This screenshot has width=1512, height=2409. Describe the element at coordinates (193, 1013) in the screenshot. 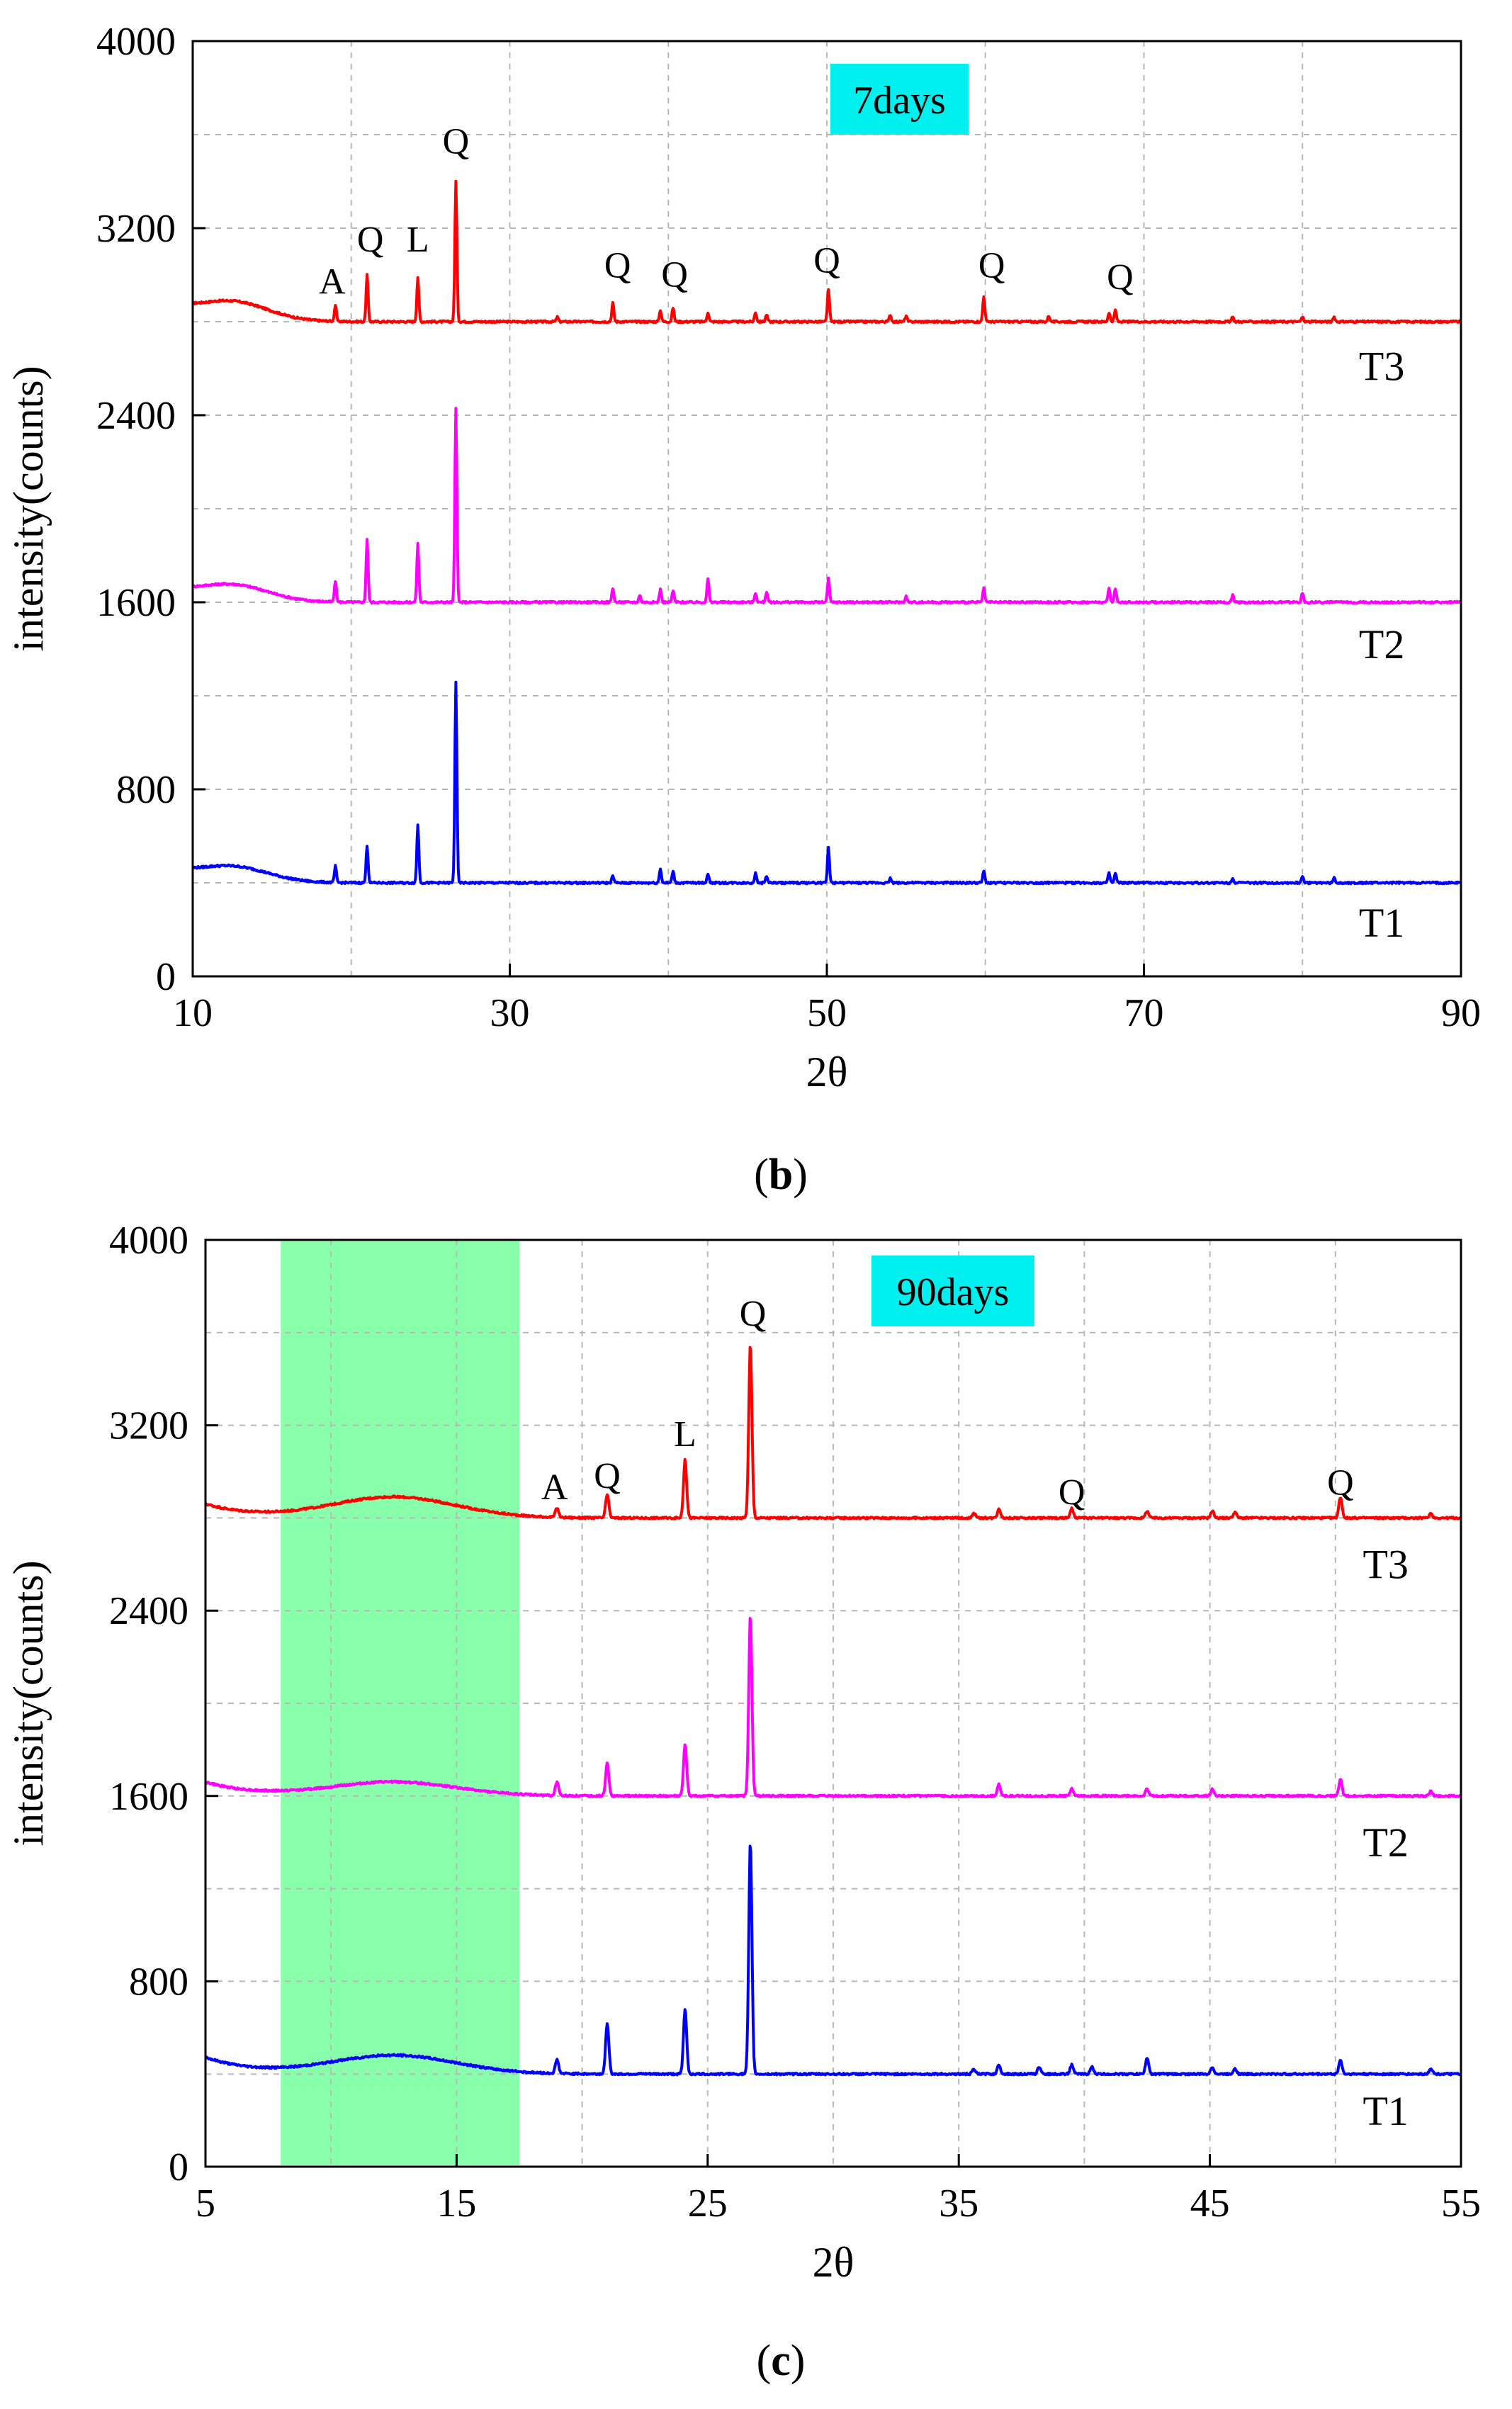

I see `x-tick-label: 10` at that location.